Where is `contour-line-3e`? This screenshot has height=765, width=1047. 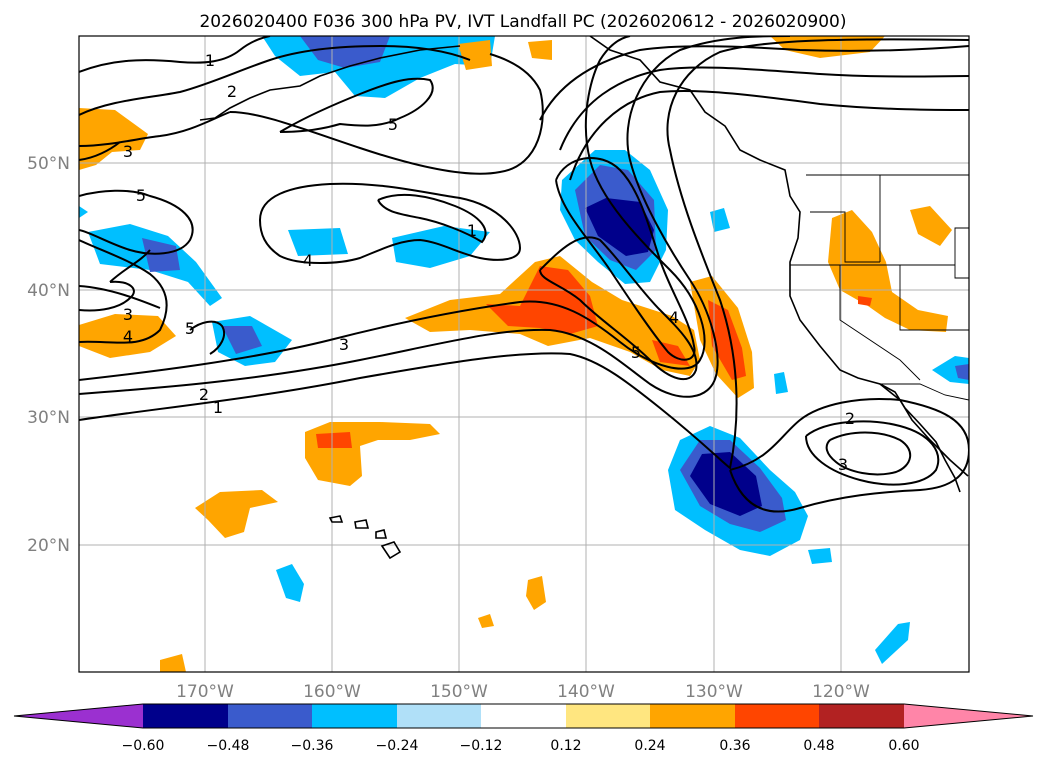
contour-line-3e is located at coordinates (130, 266).